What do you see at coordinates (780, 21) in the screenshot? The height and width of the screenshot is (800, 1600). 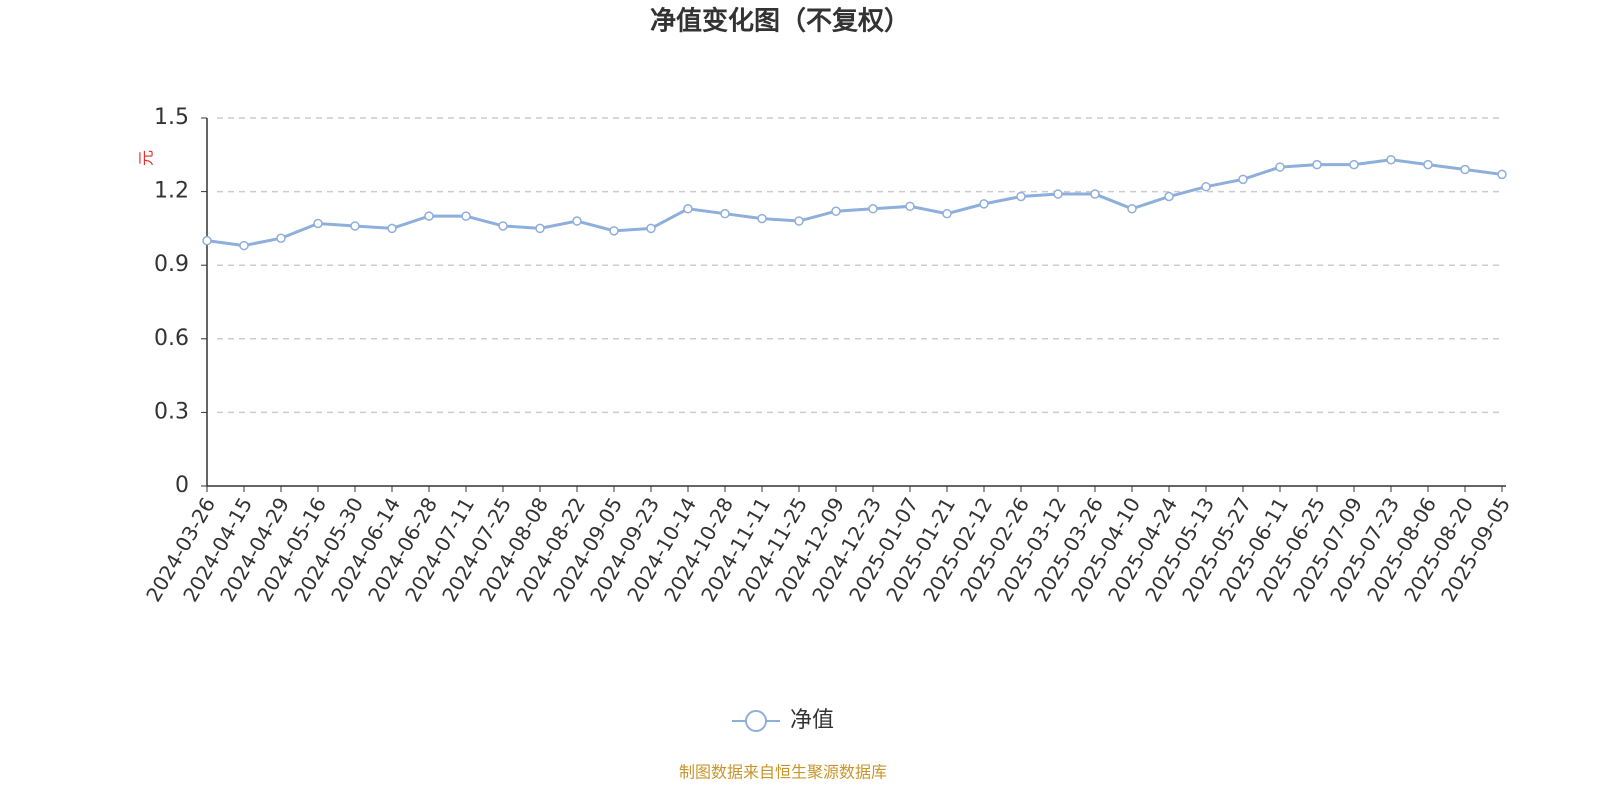 I see `chart-title: 净值变化图（不复权）` at bounding box center [780, 21].